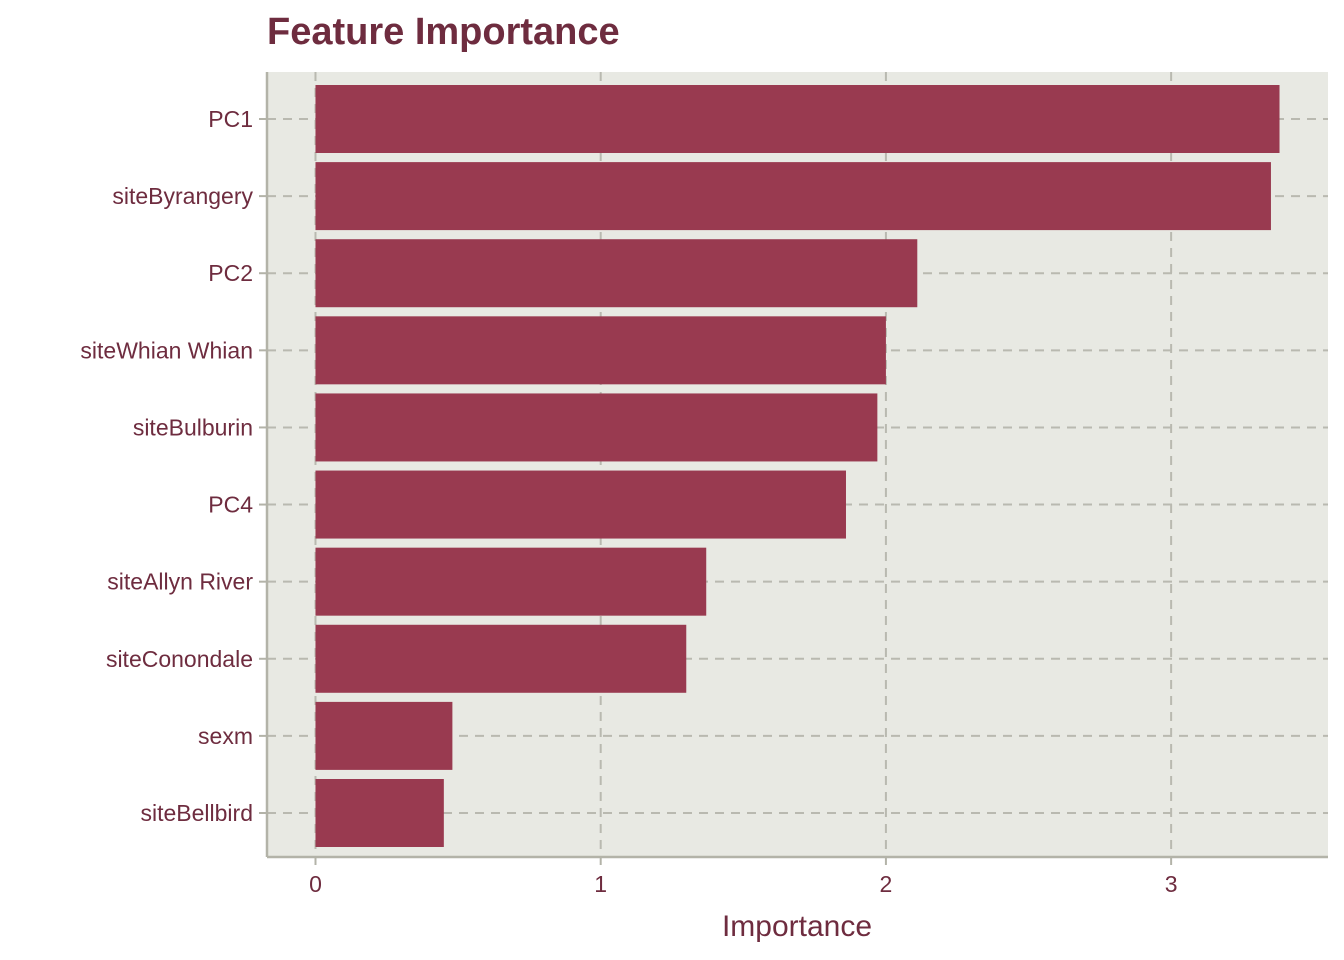  Describe the element at coordinates (182, 196) in the screenshot. I see `y-tick-label: siteByrangery` at that location.